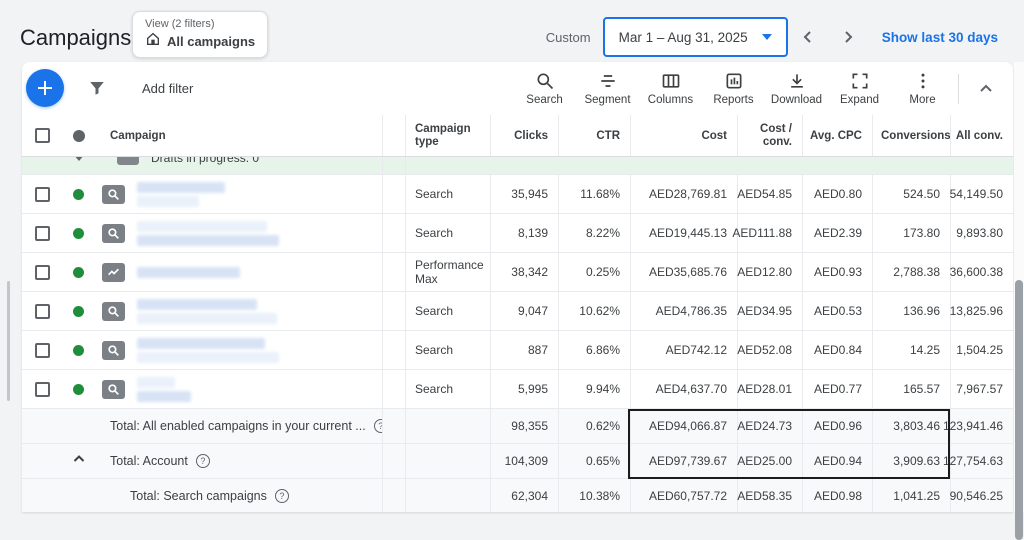 The width and height of the screenshot is (1024, 540). Describe the element at coordinates (986, 89) in the screenshot. I see `collapse-toolbar-button` at that location.